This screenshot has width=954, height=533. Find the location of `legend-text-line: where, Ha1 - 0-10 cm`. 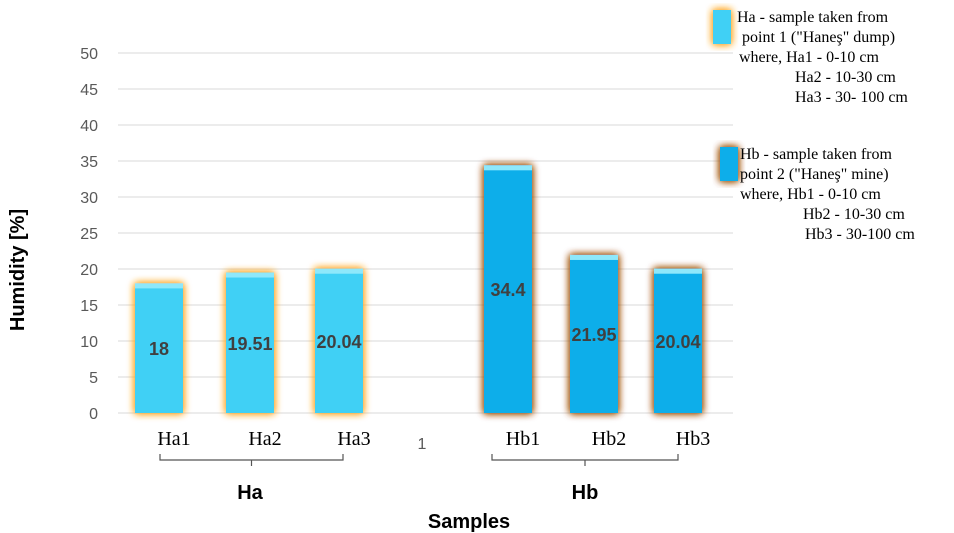

legend-text-line: where, Ha1 - 0-10 cm is located at coordinates (809, 57).